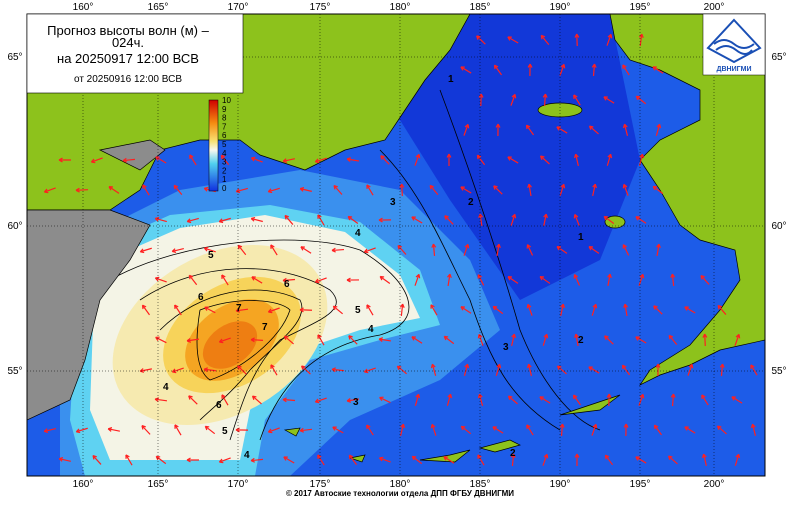 The image size is (800, 506). What do you see at coordinates (224, 170) in the screenshot?
I see `colorbar-tick-label: 2` at bounding box center [224, 170].